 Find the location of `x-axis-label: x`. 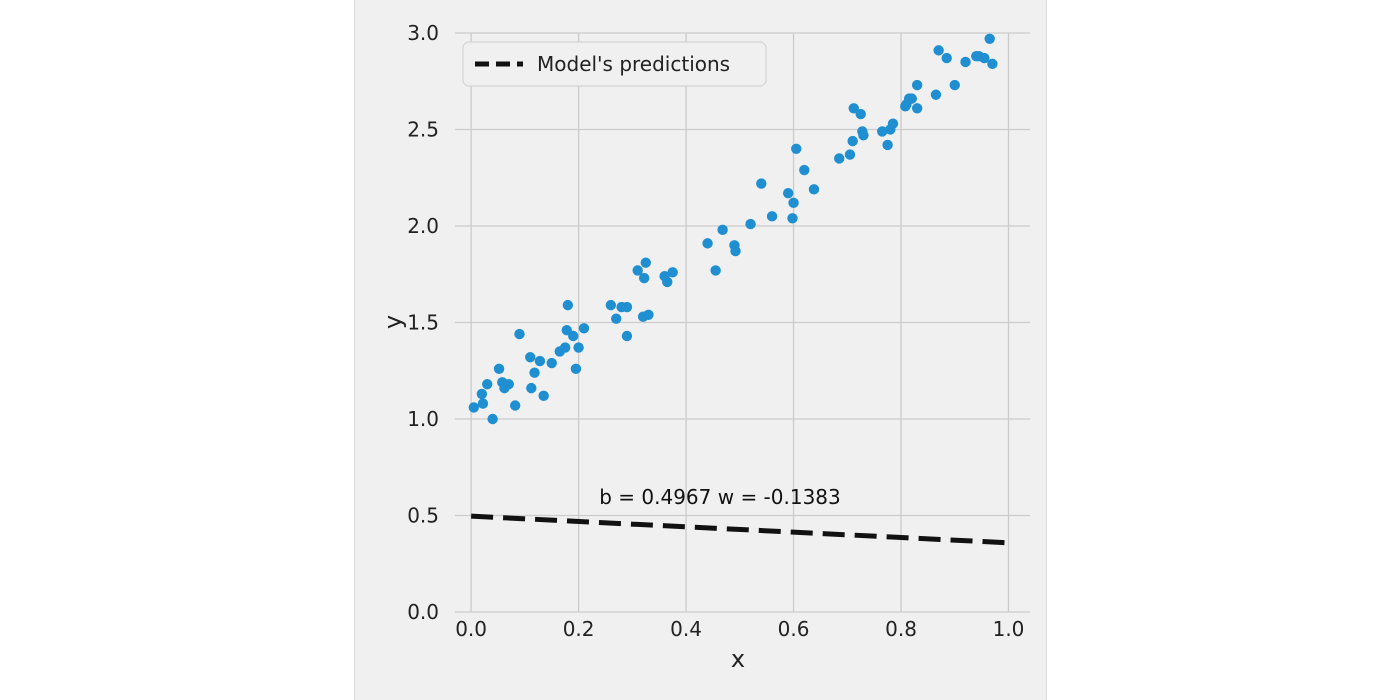

x-axis-label: x is located at coordinates (738, 659).